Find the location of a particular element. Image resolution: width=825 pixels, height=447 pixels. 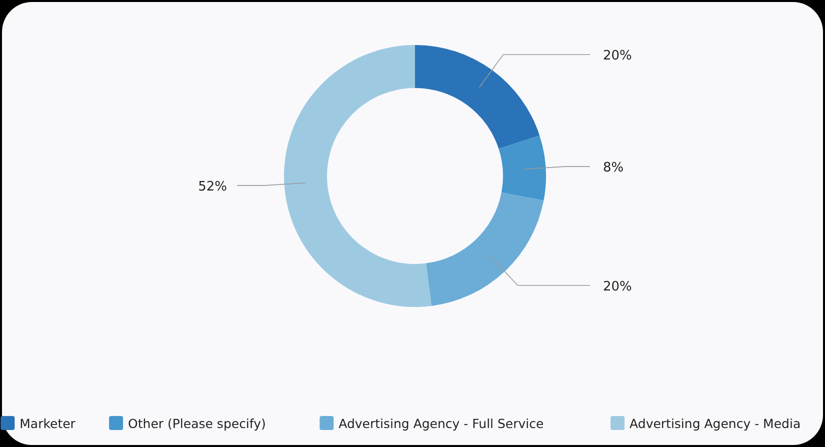

data-label: 8% is located at coordinates (613, 168).